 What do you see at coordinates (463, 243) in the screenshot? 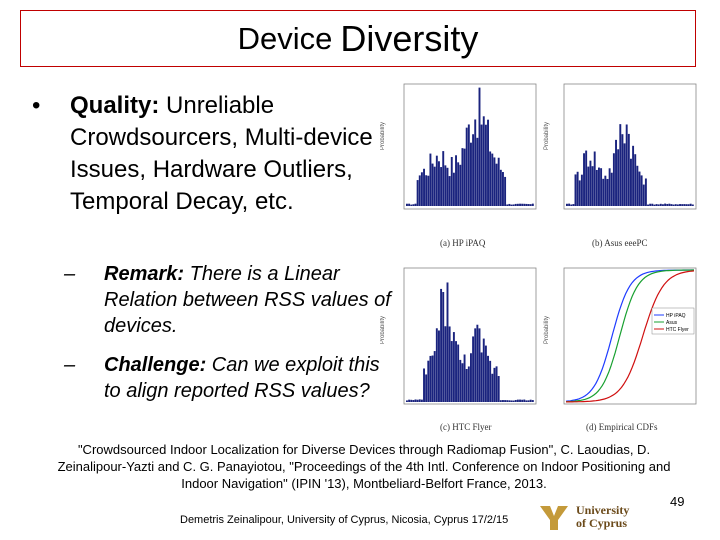
I see `caption-a: (a) HP iPAQ` at bounding box center [463, 243].